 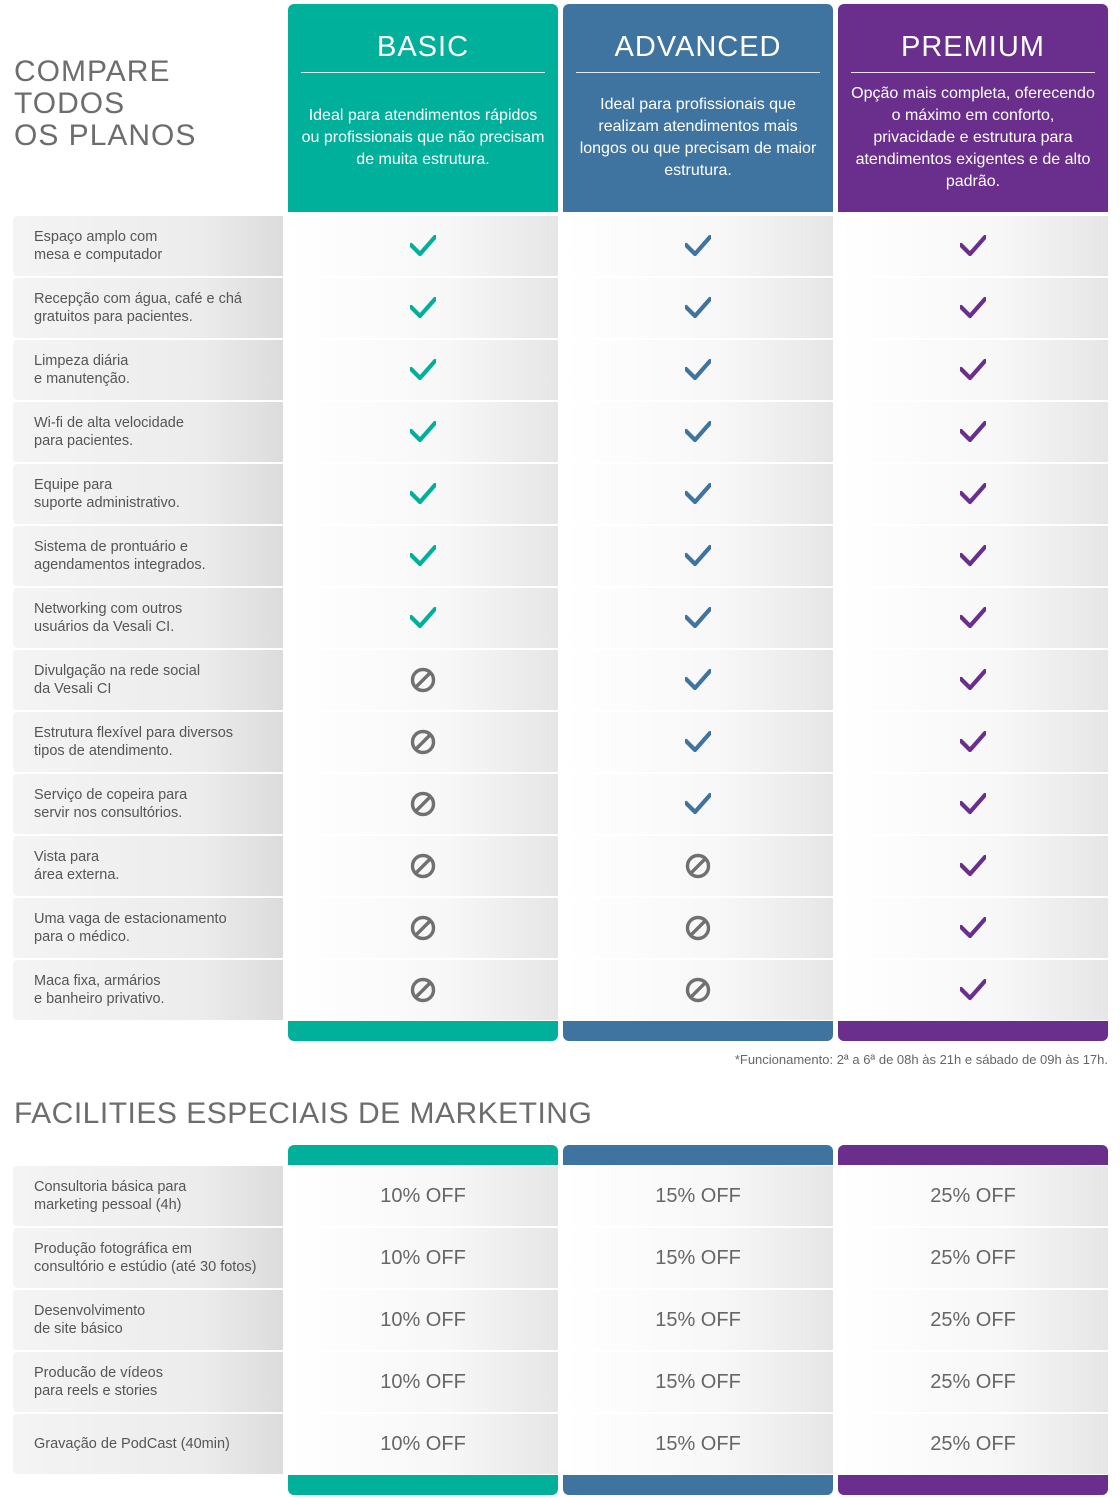 What do you see at coordinates (303, 1113) in the screenshot?
I see `facilities-title: FACILITIES ESPECIAIS DE MARKETING` at bounding box center [303, 1113].